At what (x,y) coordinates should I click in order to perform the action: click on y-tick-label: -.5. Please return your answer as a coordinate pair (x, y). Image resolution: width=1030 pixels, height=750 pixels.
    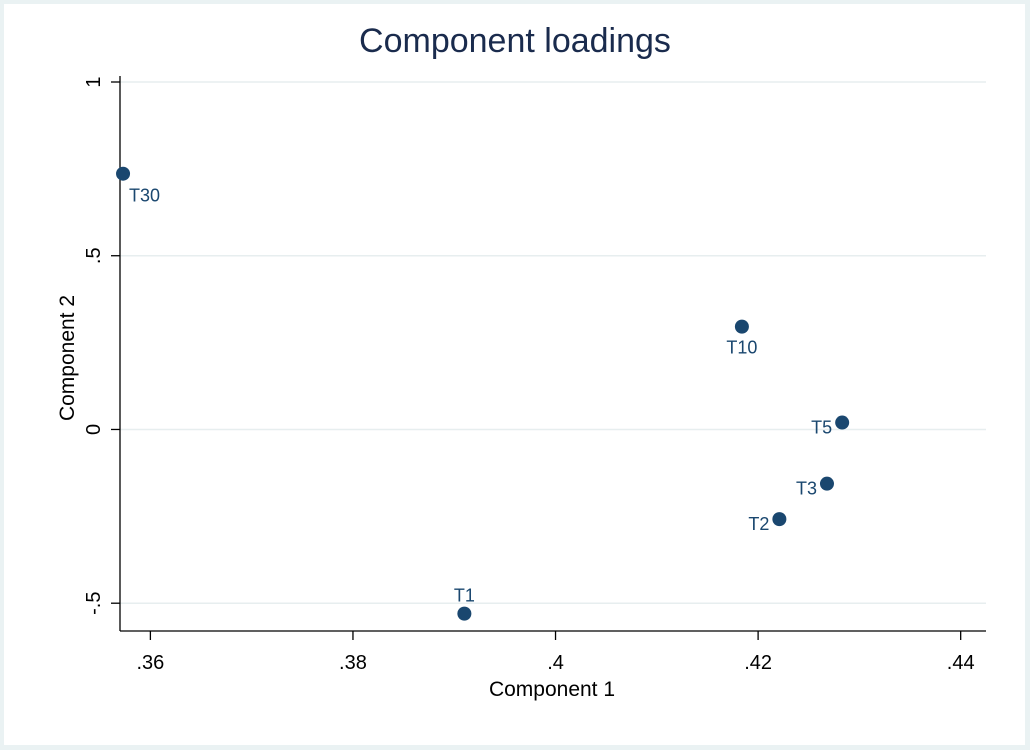
    Looking at the image, I should click on (94, 603).